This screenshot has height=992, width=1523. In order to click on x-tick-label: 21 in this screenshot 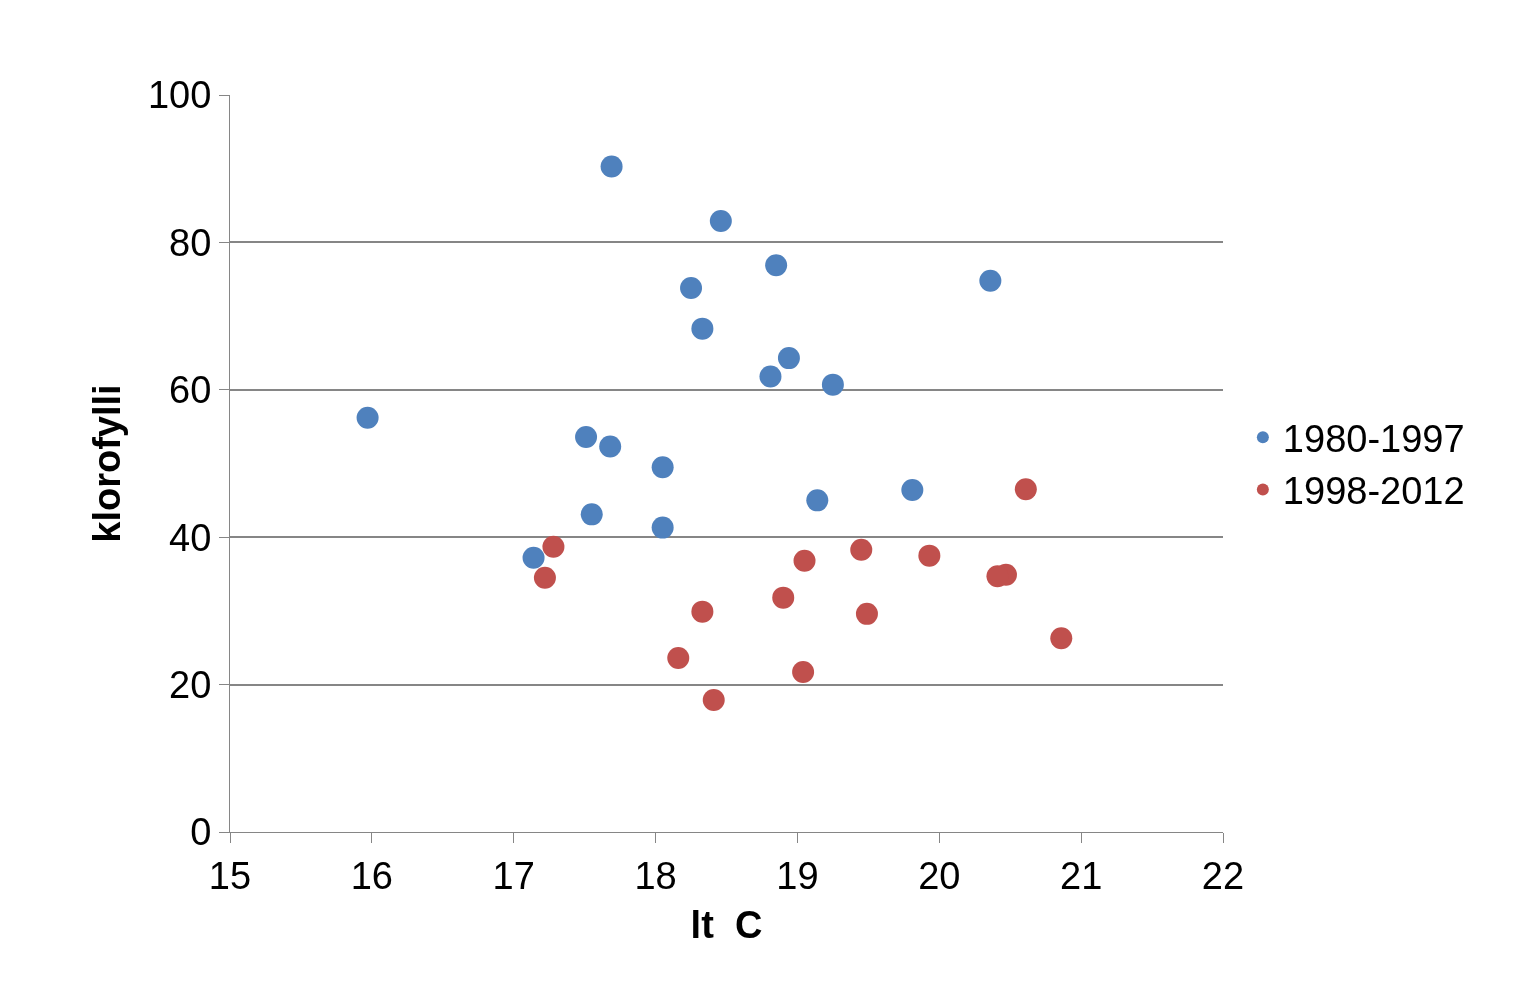, I will do `click(1081, 875)`.